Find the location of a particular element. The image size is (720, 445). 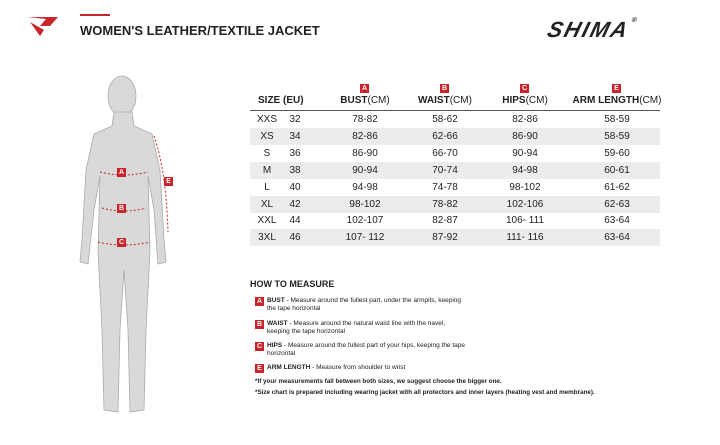

table-cell: 111- 116 is located at coordinates (525, 238).